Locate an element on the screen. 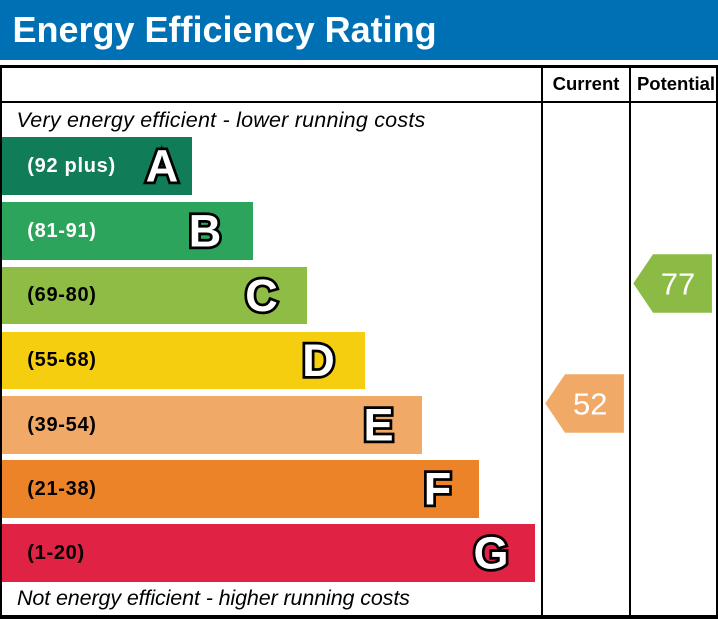  svg-text: 77 is located at coordinates (678, 284).